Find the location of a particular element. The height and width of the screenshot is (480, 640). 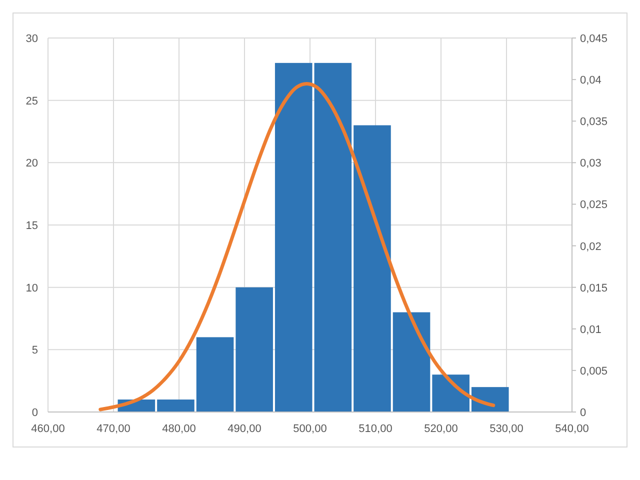

y-tick-label: 25 is located at coordinates (32, 101).